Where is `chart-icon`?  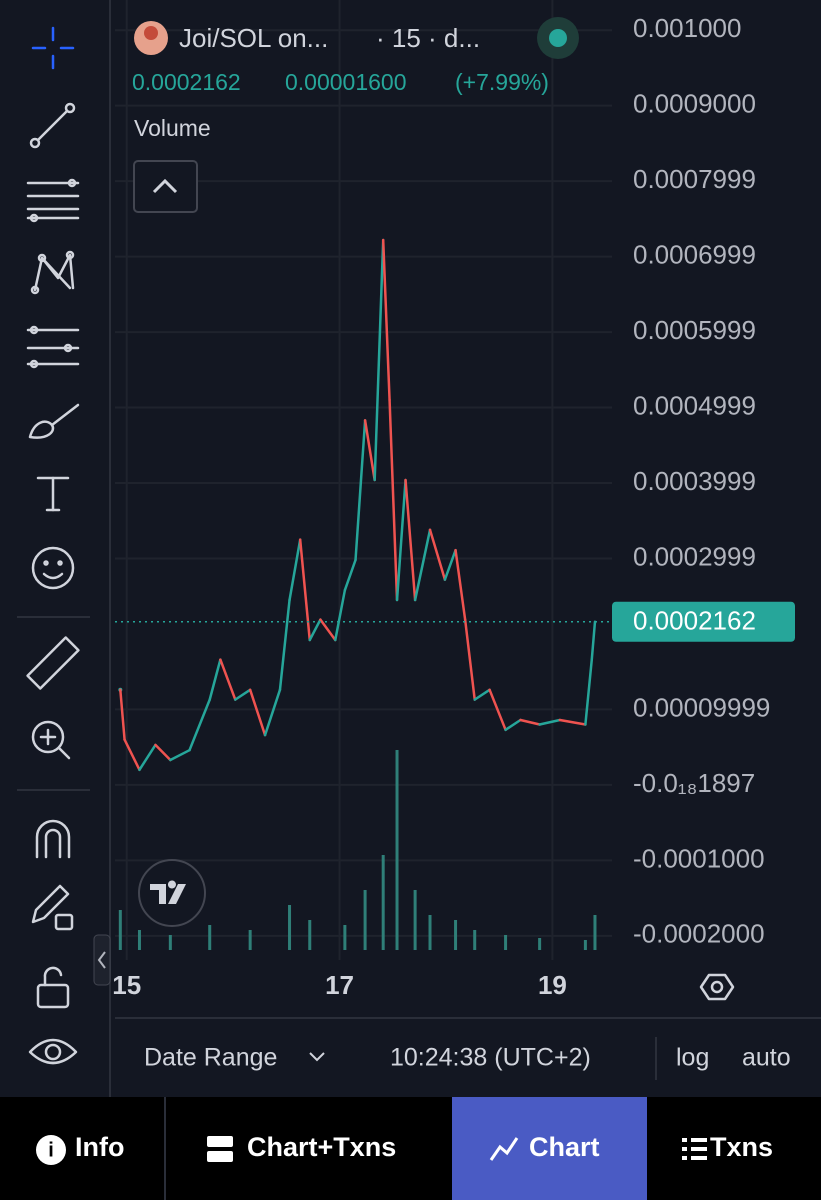
chart-icon is located at coordinates (504, 1149).